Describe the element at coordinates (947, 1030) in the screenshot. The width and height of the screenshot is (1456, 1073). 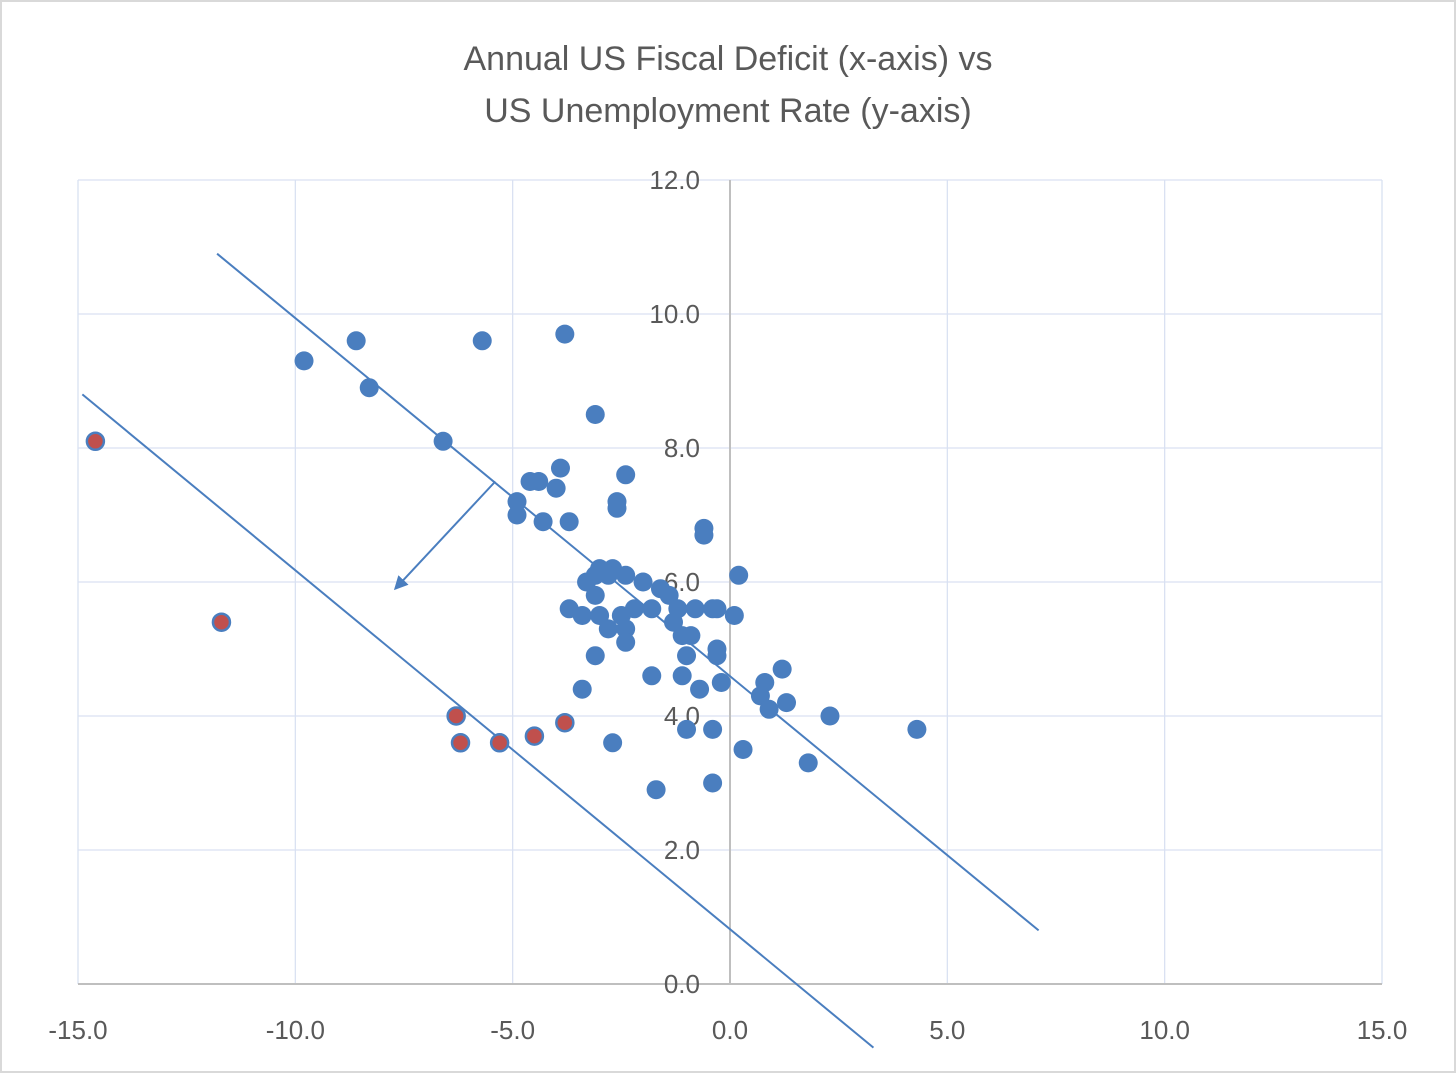
I see `x-tick-label: 5.0` at that location.